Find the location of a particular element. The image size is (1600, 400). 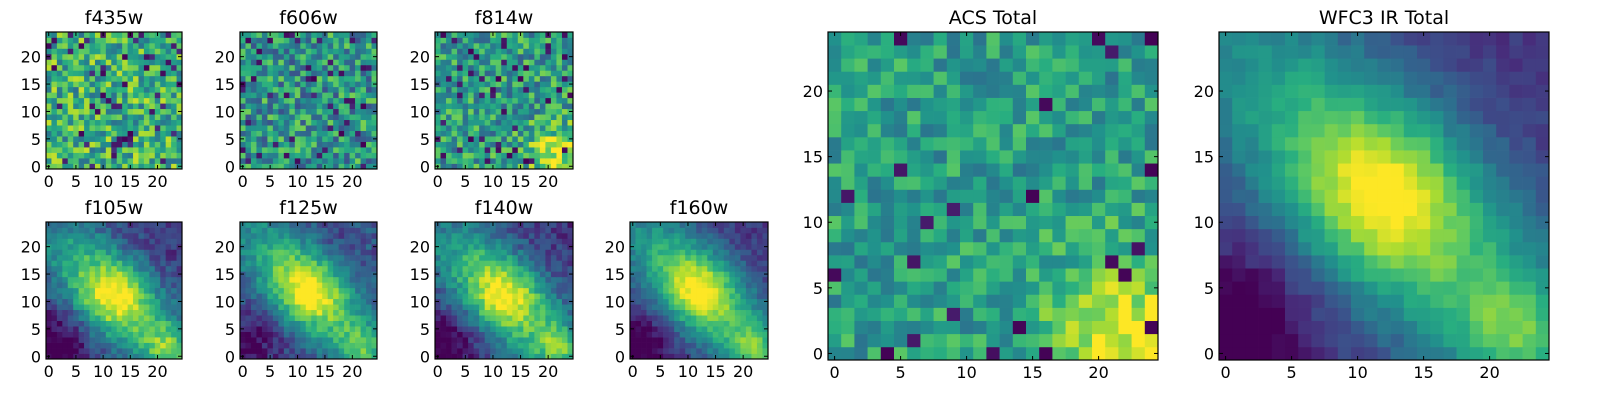

x-tick-label: 15 is located at coordinates (325, 181).